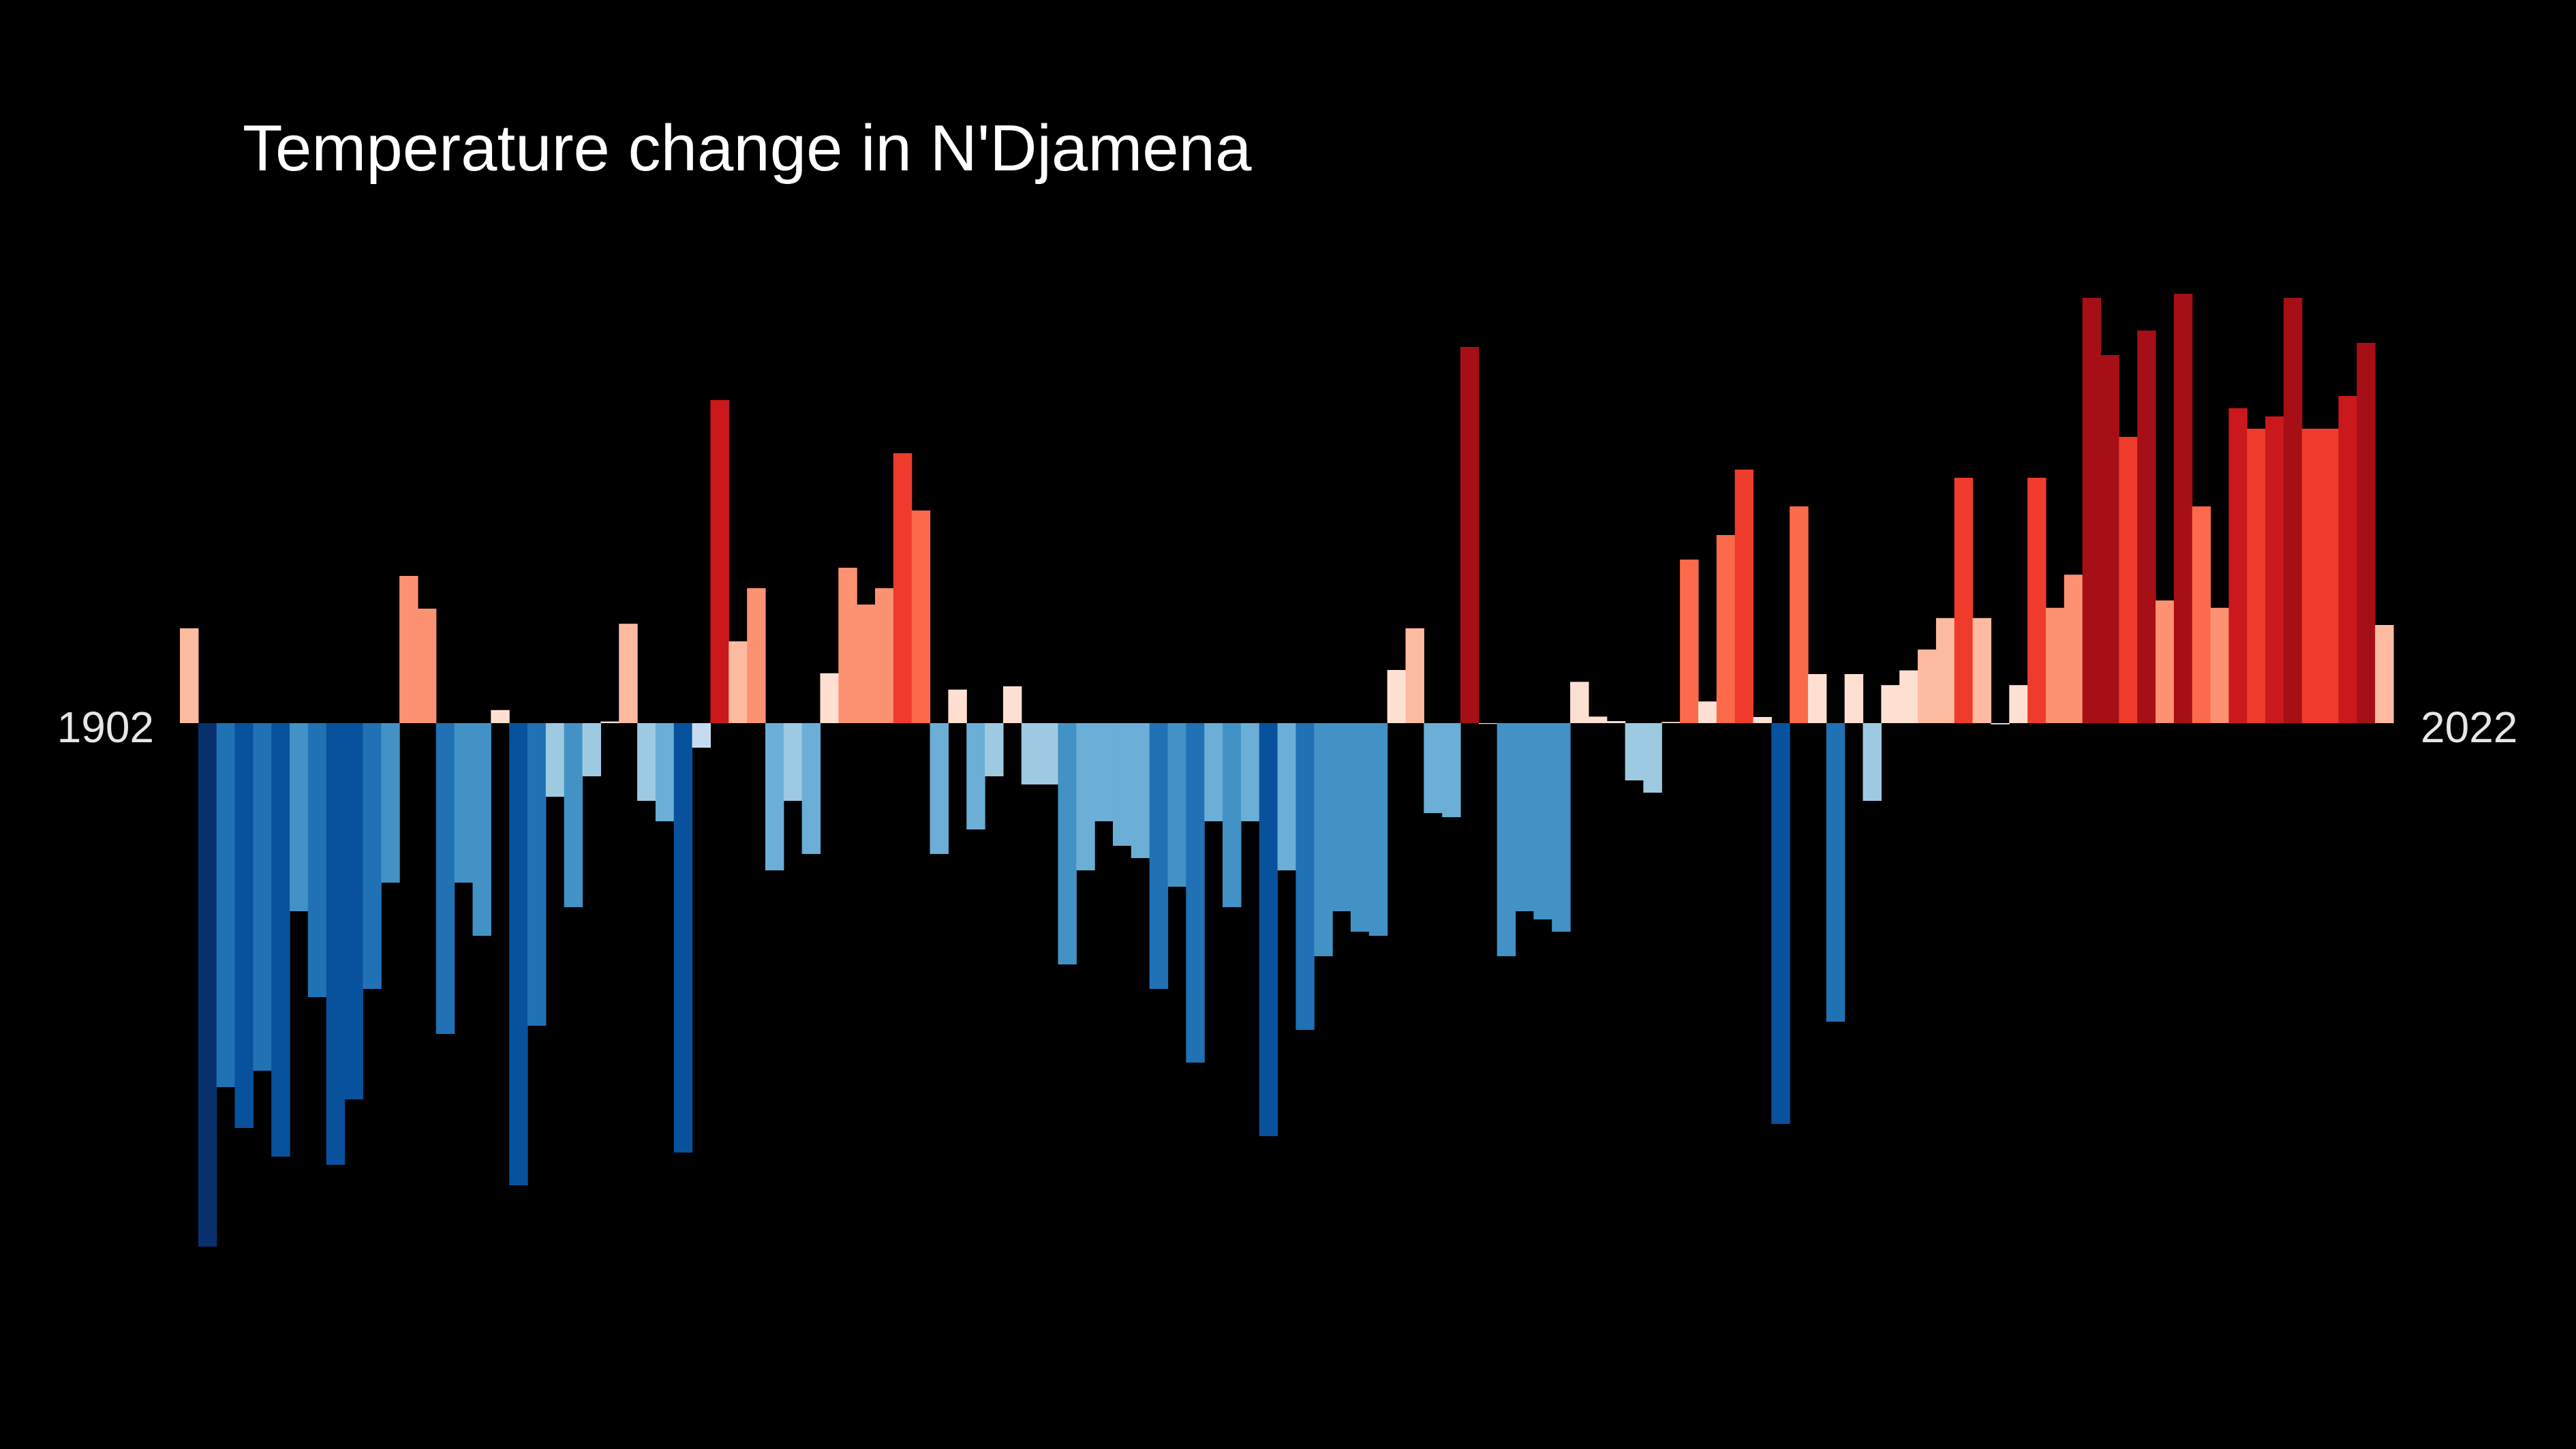  Describe the element at coordinates (1635, 752) in the screenshot. I see `bar-1981` at that location.